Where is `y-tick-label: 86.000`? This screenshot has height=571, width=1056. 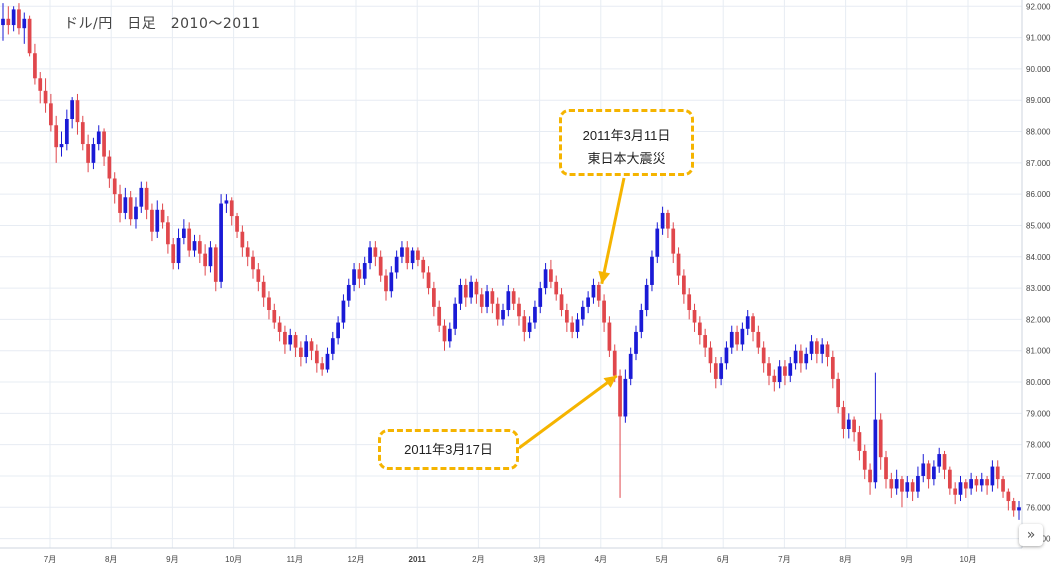 y-tick-label: 86.000 is located at coordinates (1038, 194).